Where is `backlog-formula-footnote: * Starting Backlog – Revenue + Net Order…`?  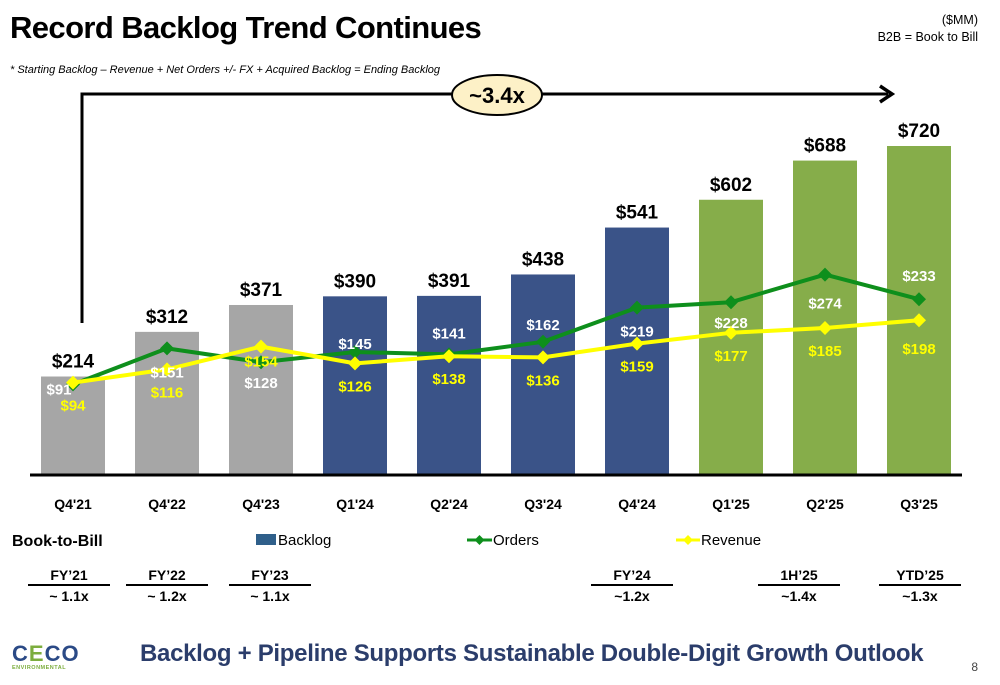 backlog-formula-footnote: * Starting Backlog – Revenue + Net Order… is located at coordinates (225, 70).